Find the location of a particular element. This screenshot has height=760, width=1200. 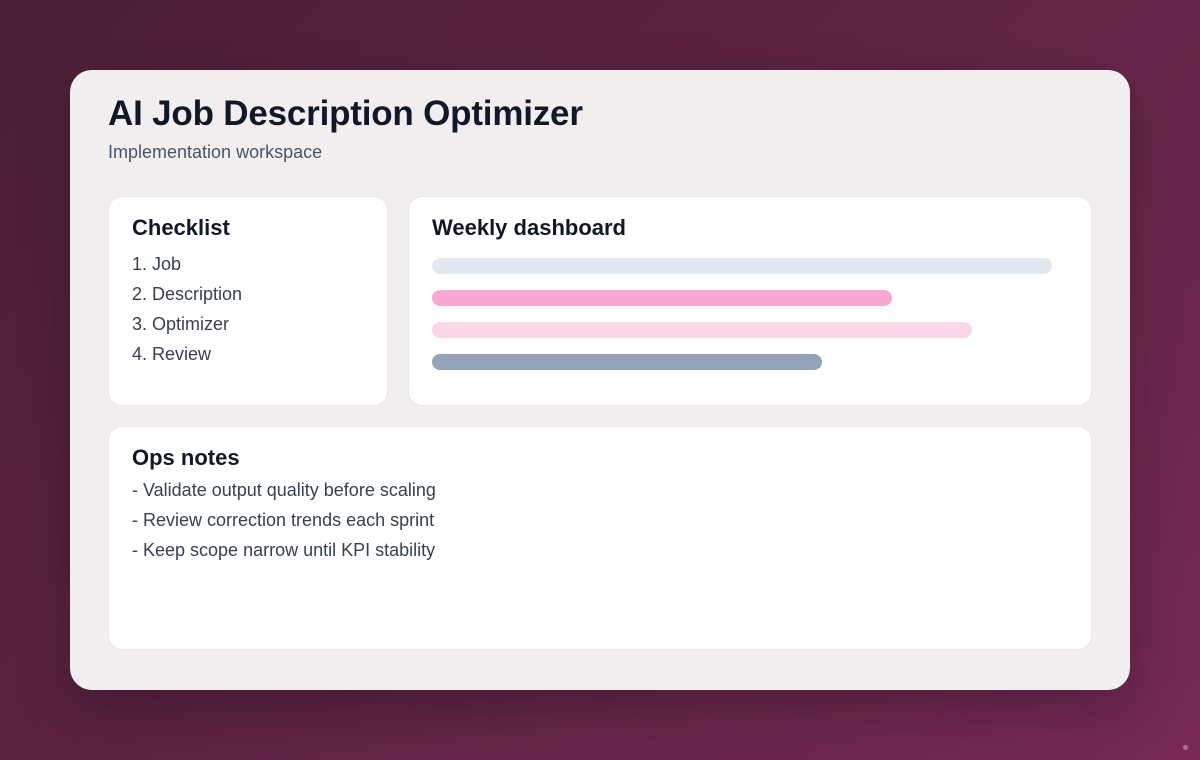

checklist-item: 3. Optimizer is located at coordinates (181, 324).